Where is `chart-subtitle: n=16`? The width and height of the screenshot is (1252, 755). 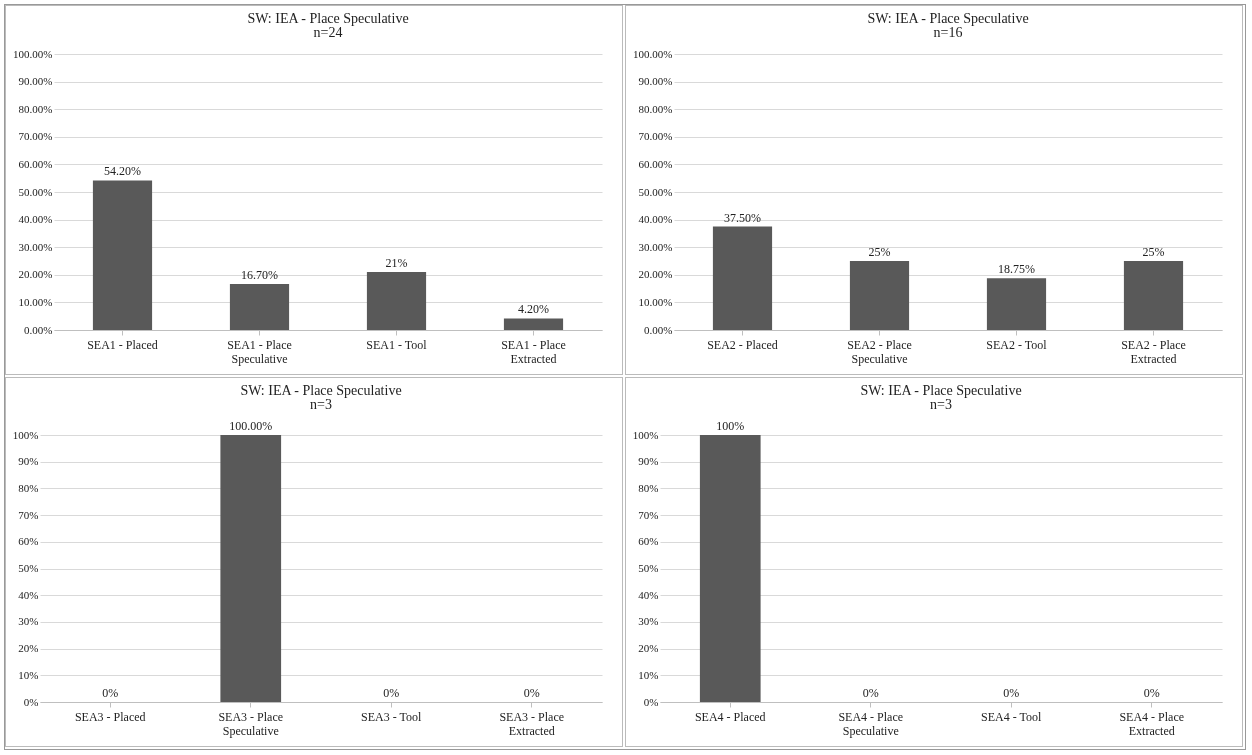 chart-subtitle: n=16 is located at coordinates (948, 32).